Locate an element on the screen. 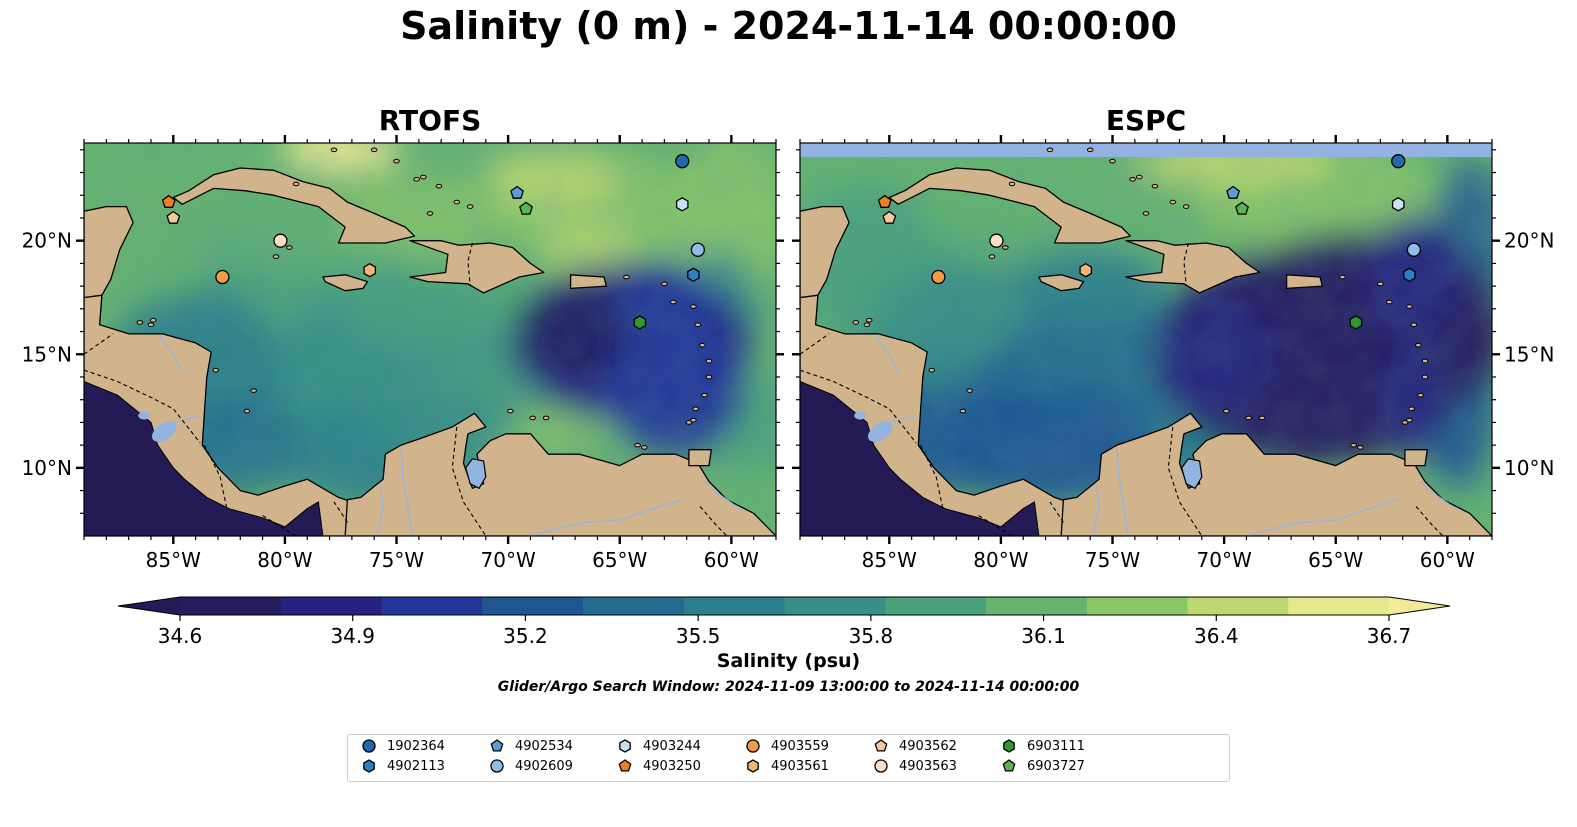 The height and width of the screenshot is (827, 1577). legend-item-4902609: 4902609 is located at coordinates (531, 766).